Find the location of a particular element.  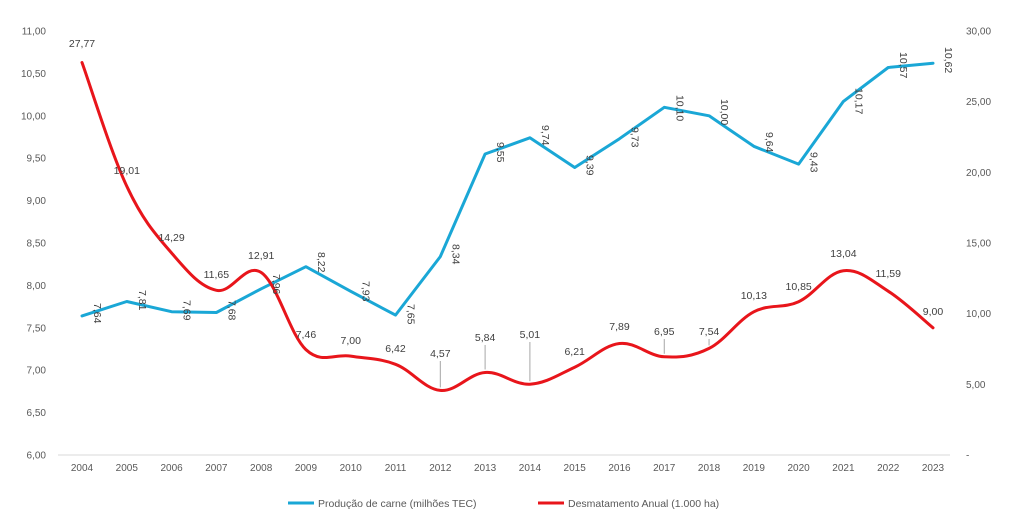

data-label-deforestation: 11,65 is located at coordinates (217, 275).